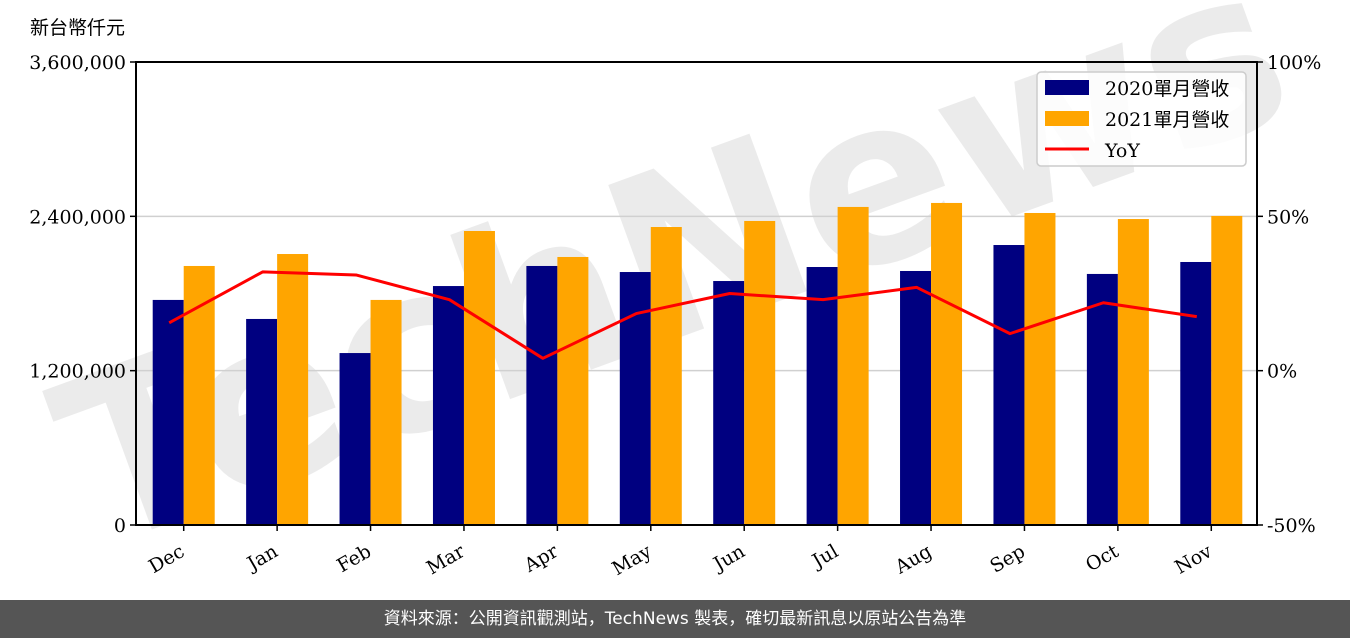  I want to click on yoy-line, so click(683, 315).